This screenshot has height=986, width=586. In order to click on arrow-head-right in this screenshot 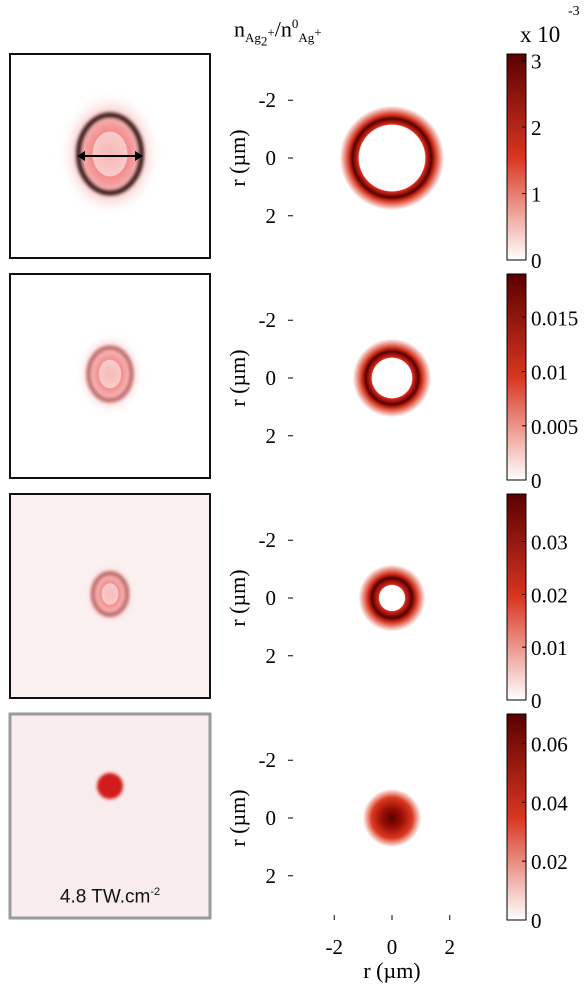, I will do `click(139, 156)`.